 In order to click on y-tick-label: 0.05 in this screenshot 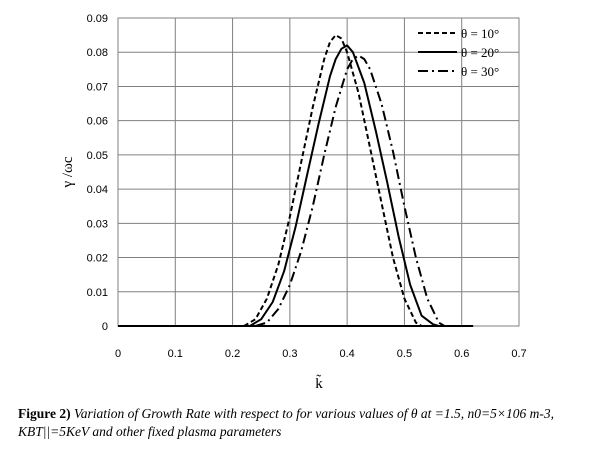, I will do `click(97, 156)`.